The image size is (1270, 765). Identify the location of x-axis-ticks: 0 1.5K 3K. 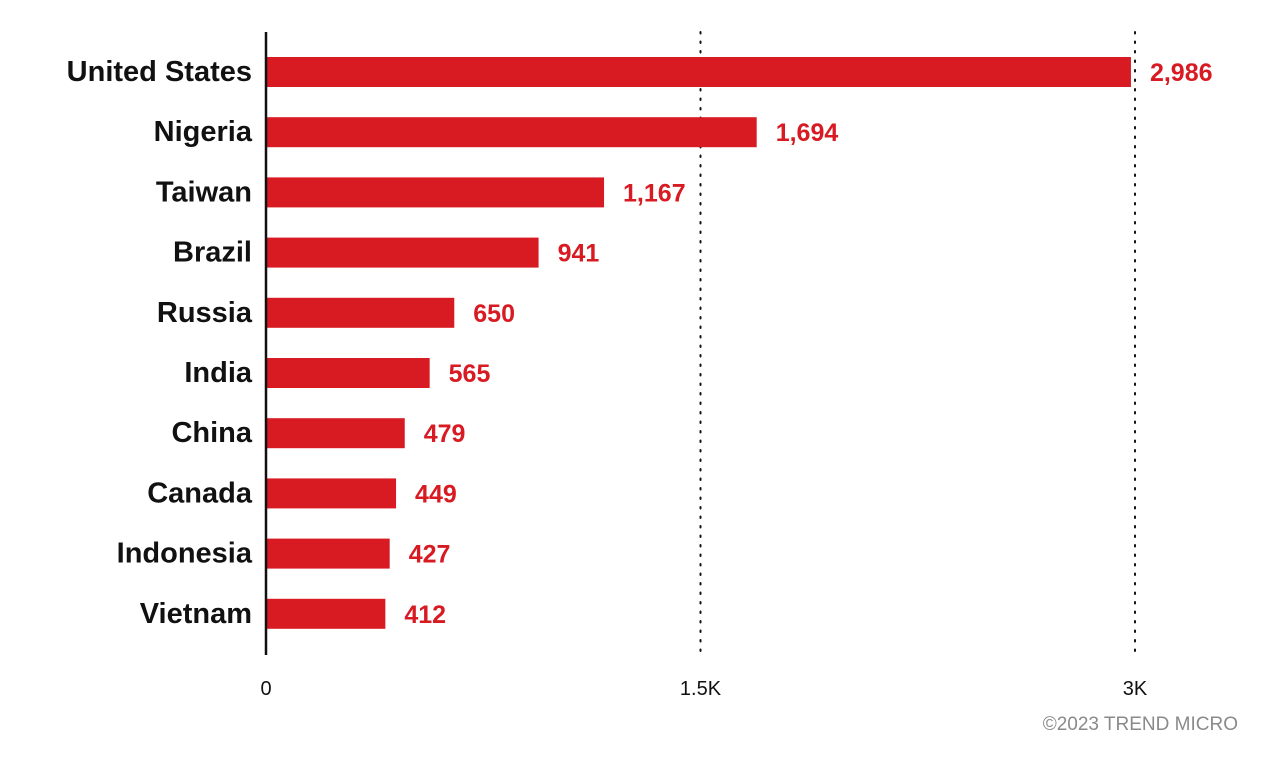
(703, 689).